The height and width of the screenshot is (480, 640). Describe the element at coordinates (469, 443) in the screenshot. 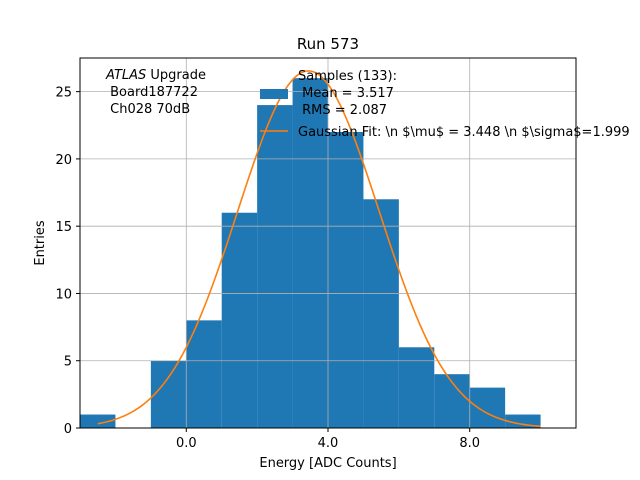

I see `x-tick-label: 8.0` at that location.